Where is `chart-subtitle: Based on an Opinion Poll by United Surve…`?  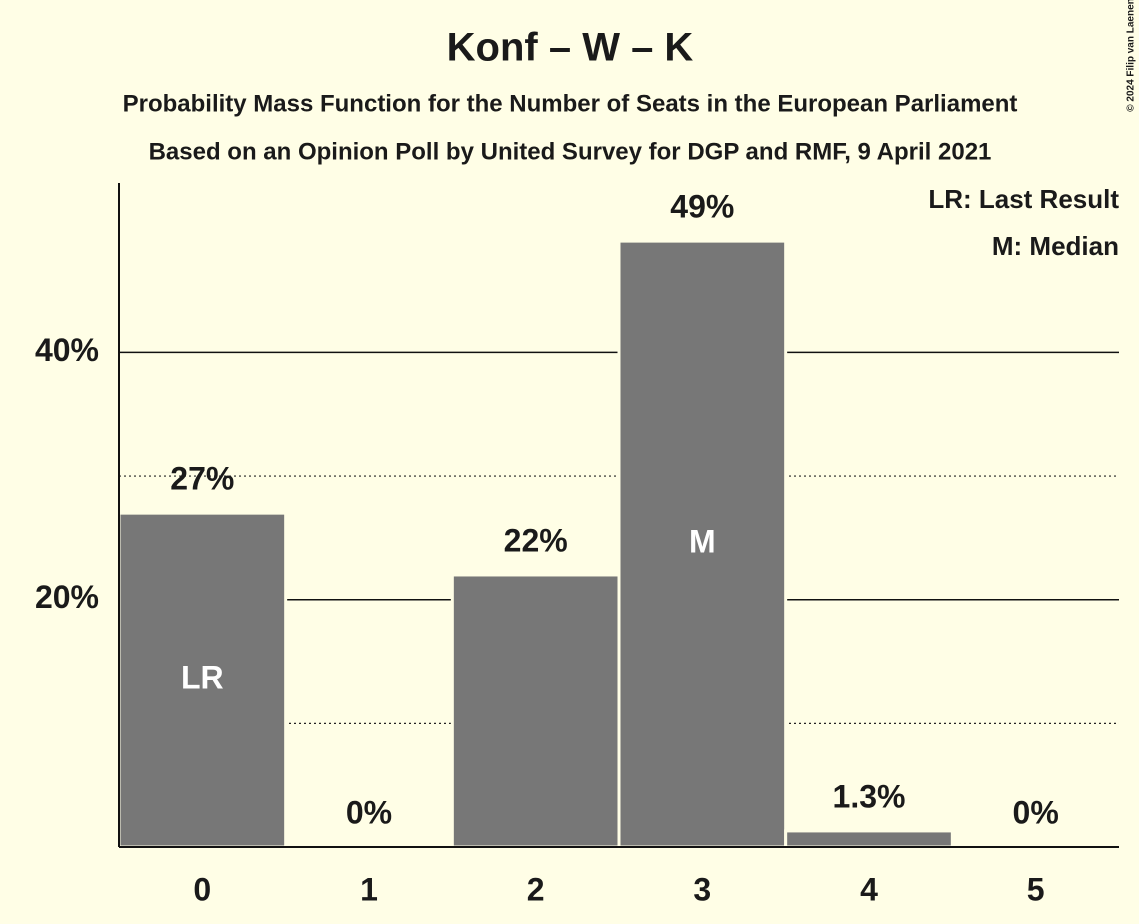 chart-subtitle: Based on an Opinion Poll by United Surve… is located at coordinates (570, 151).